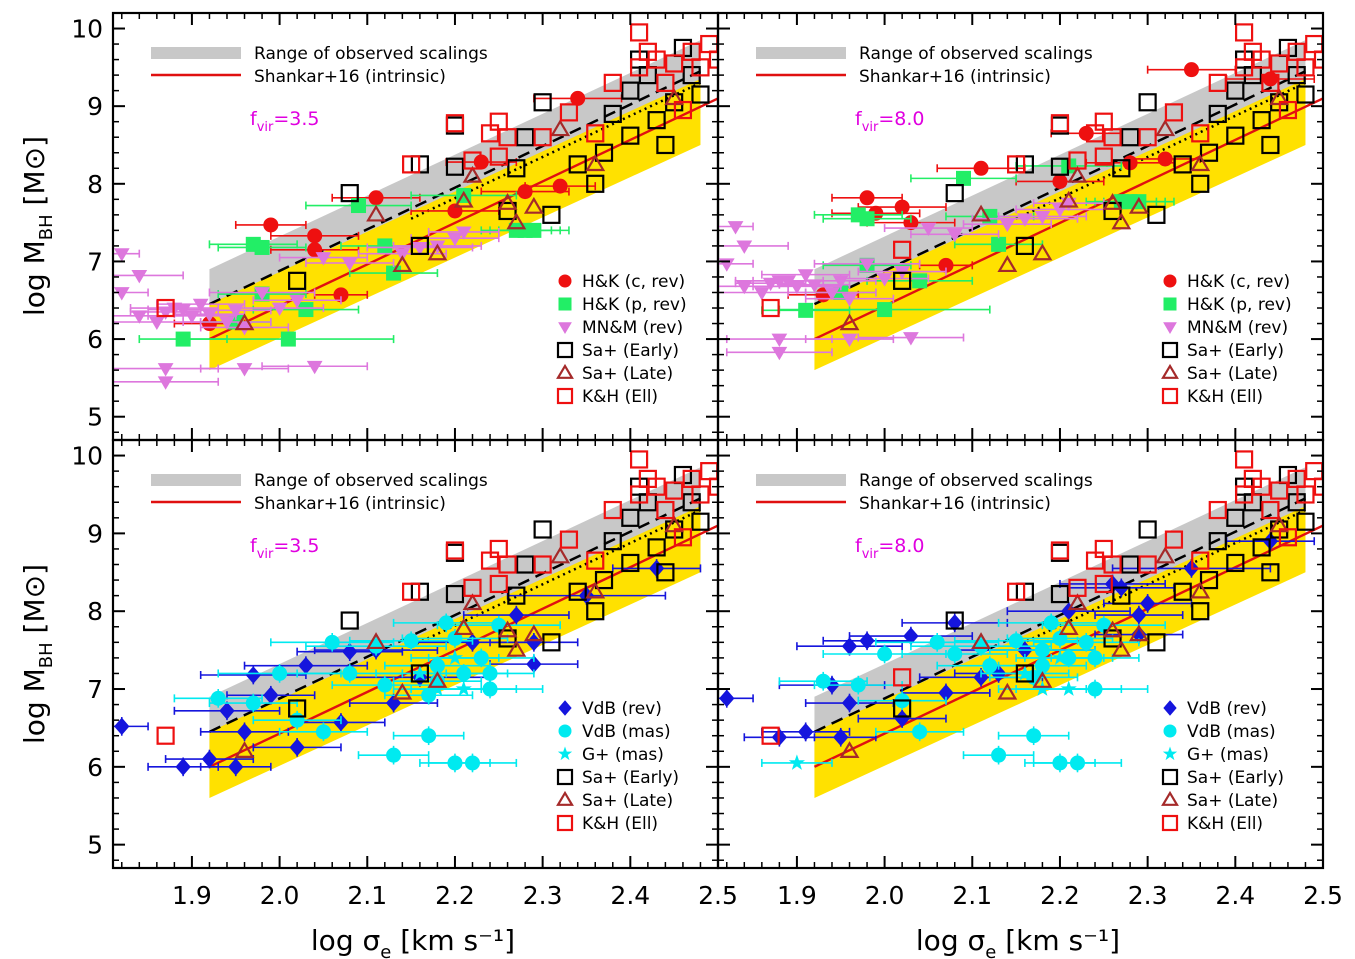 The height and width of the screenshot is (959, 1355). I want to click on series-sa-early, so click(1104, 591).